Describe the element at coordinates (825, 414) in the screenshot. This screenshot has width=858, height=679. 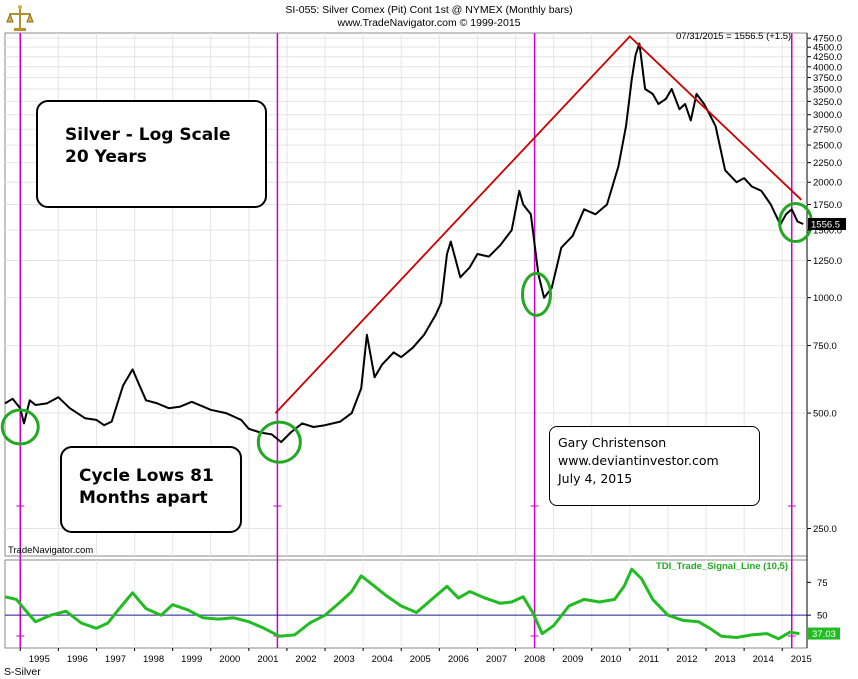
I see `price-tick-label: 500.0` at that location.